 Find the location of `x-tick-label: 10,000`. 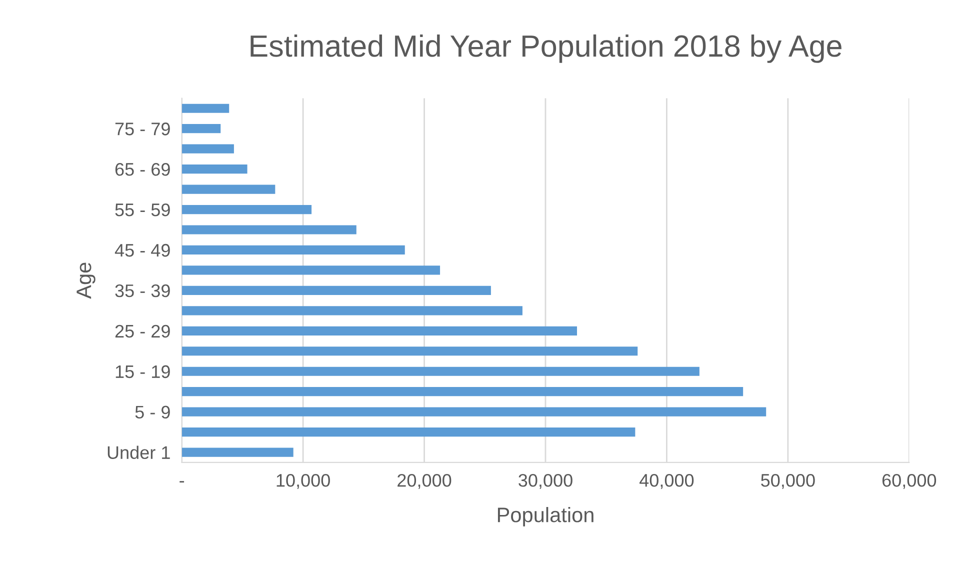

x-tick-label: 10,000 is located at coordinates (303, 481).